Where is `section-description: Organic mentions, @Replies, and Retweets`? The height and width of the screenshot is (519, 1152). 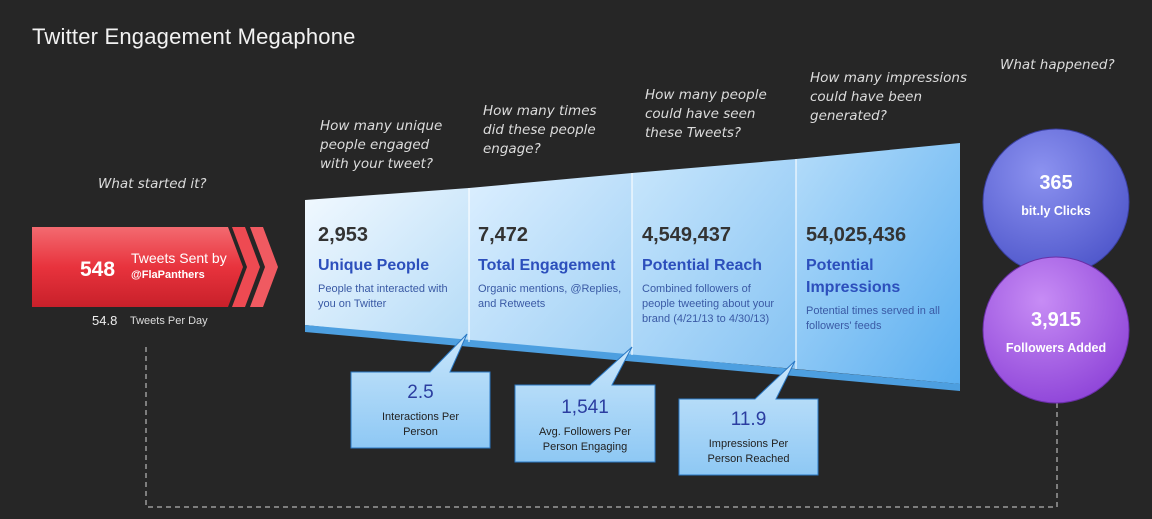 section-description: Organic mentions, @Replies, and Retweets is located at coordinates (550, 296).